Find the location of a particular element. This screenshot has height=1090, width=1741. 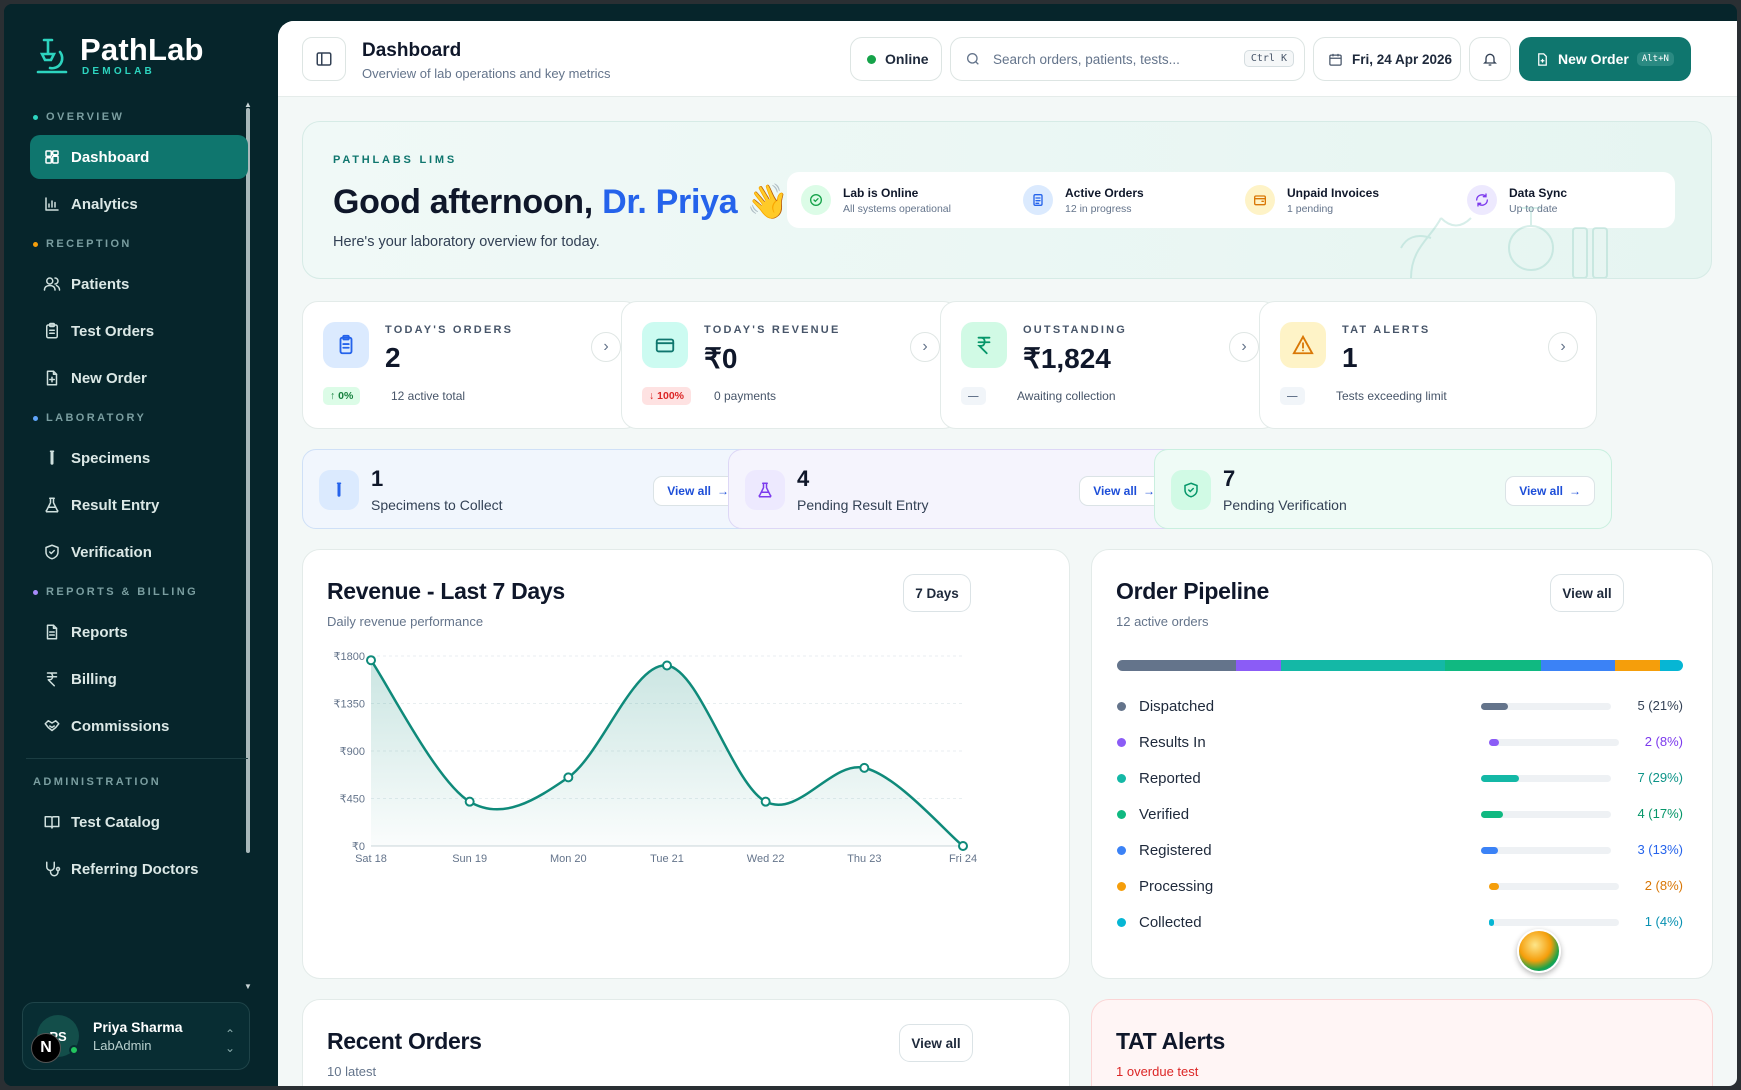

section-label-text: REPORTS & BILLING is located at coordinates (122, 592).